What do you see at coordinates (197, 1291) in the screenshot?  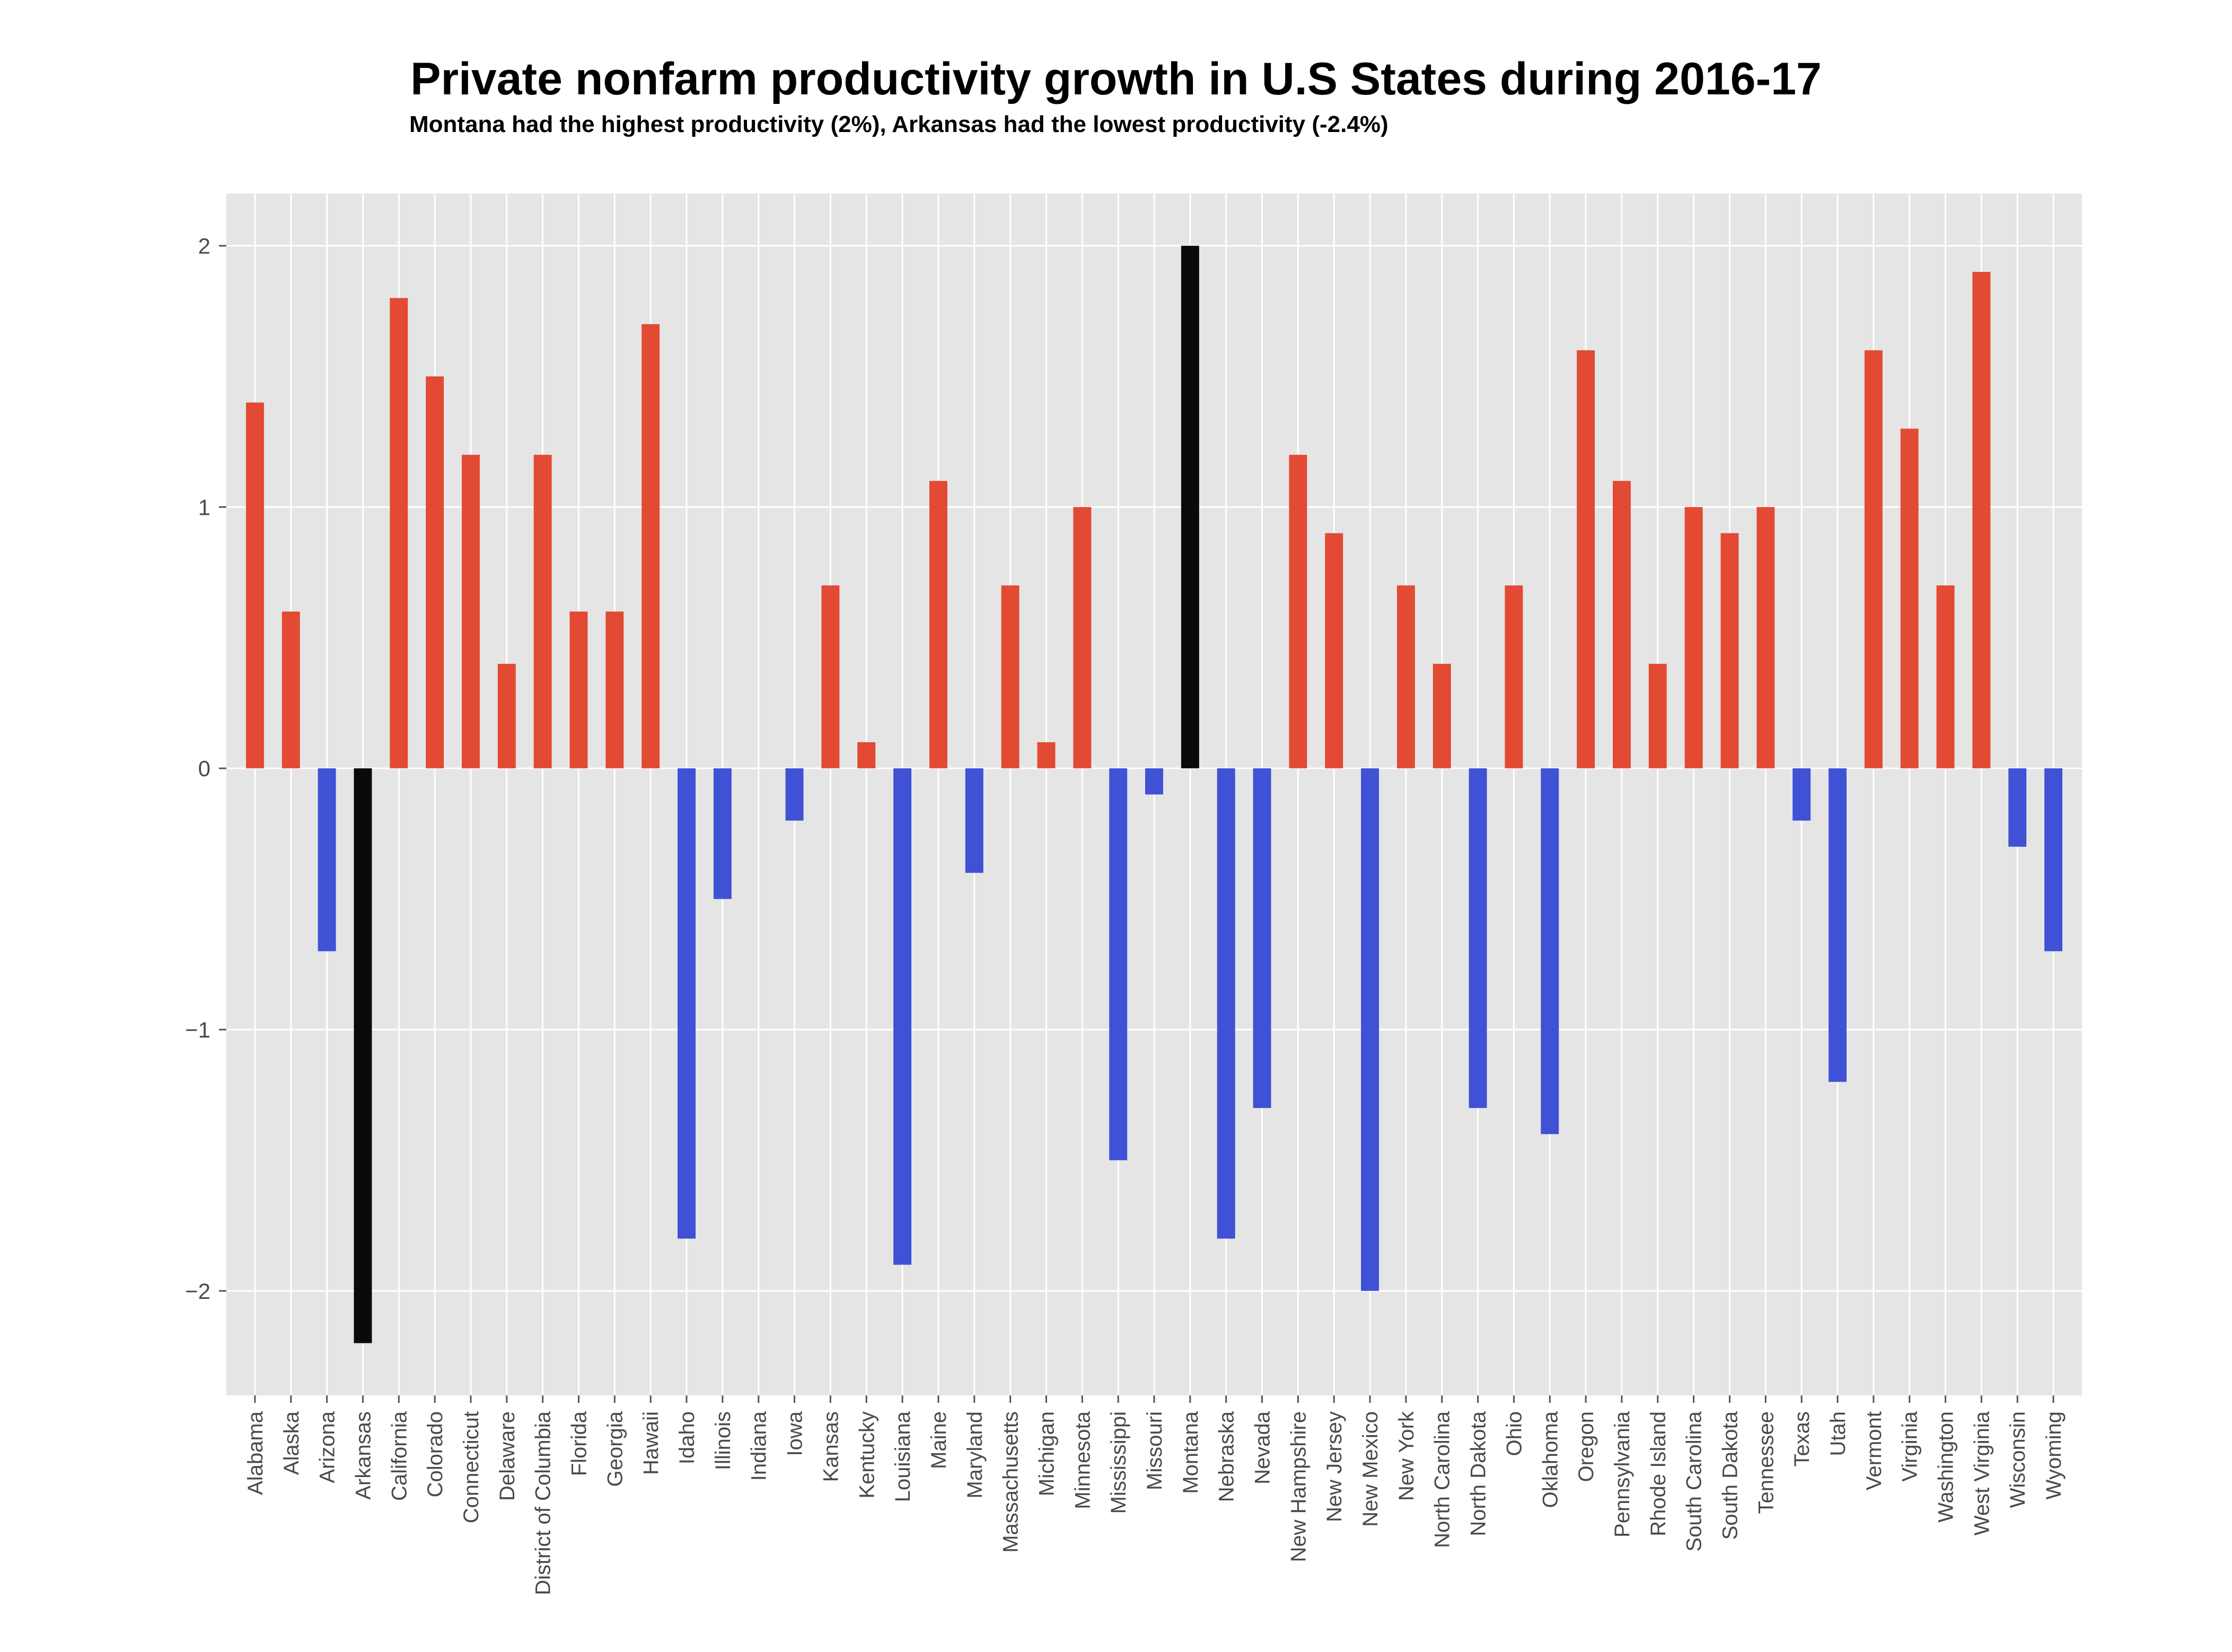 I see `y-tick-label: −2` at bounding box center [197, 1291].